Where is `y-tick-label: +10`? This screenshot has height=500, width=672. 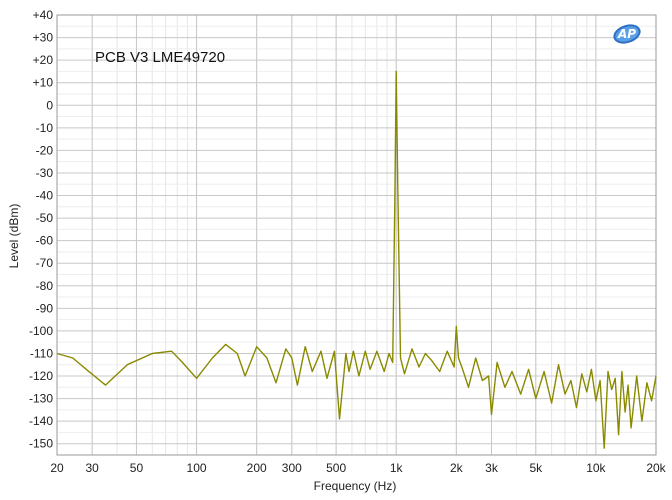 y-tick-label: +10 is located at coordinates (43, 83).